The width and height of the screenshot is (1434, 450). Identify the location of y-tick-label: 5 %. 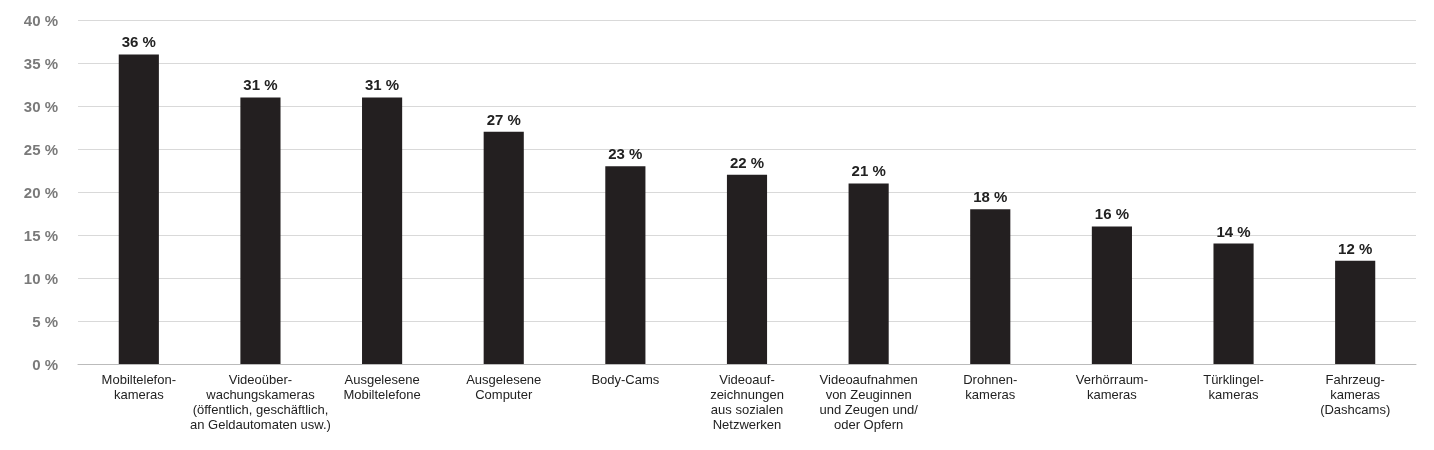
(45, 321).